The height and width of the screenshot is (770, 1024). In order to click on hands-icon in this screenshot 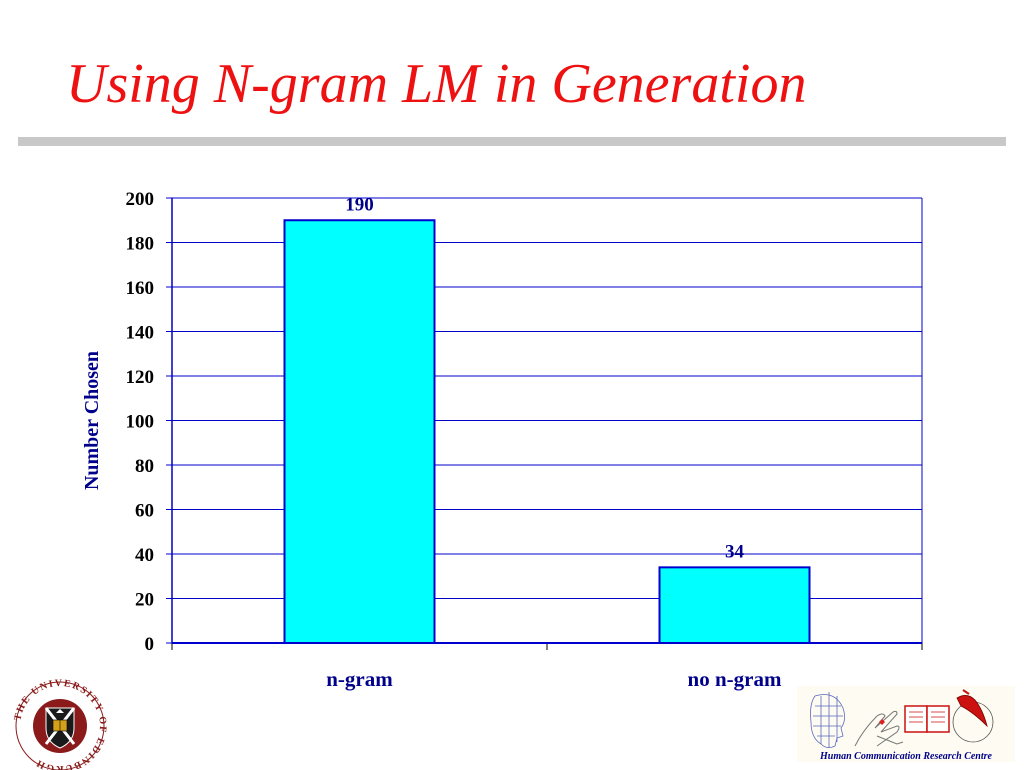, I will do `click(879, 728)`.